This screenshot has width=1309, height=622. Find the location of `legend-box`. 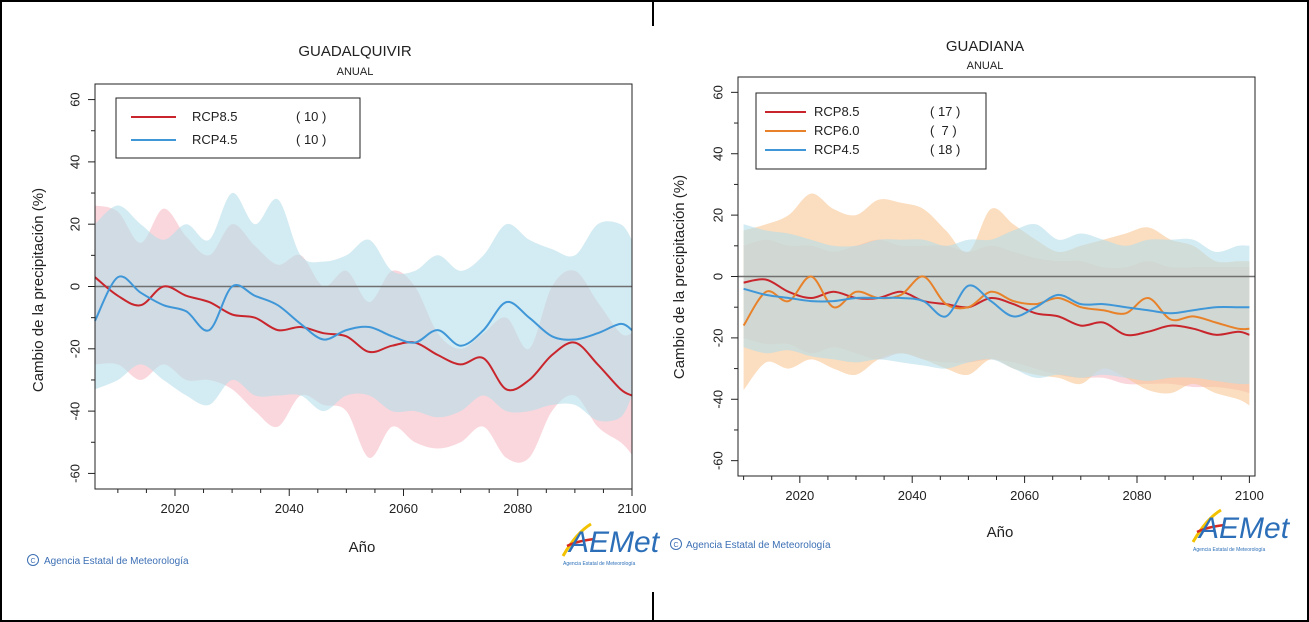

legend-box is located at coordinates (238, 128).